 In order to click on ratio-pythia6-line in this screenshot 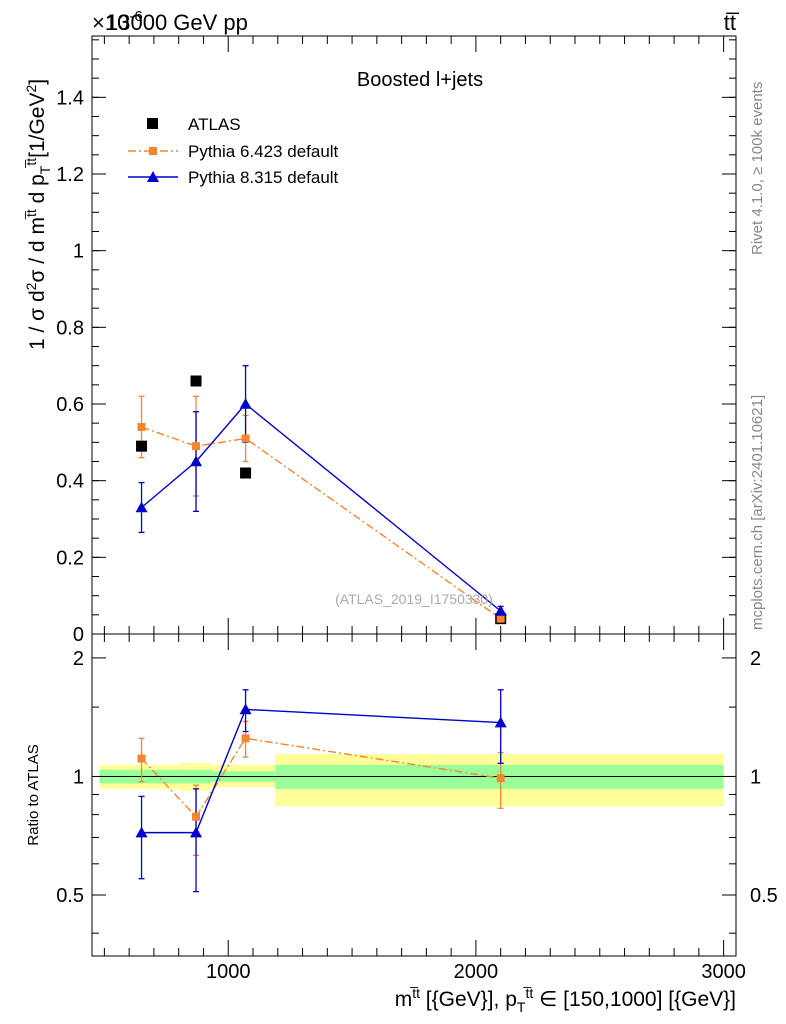, I will do `click(321, 777)`.